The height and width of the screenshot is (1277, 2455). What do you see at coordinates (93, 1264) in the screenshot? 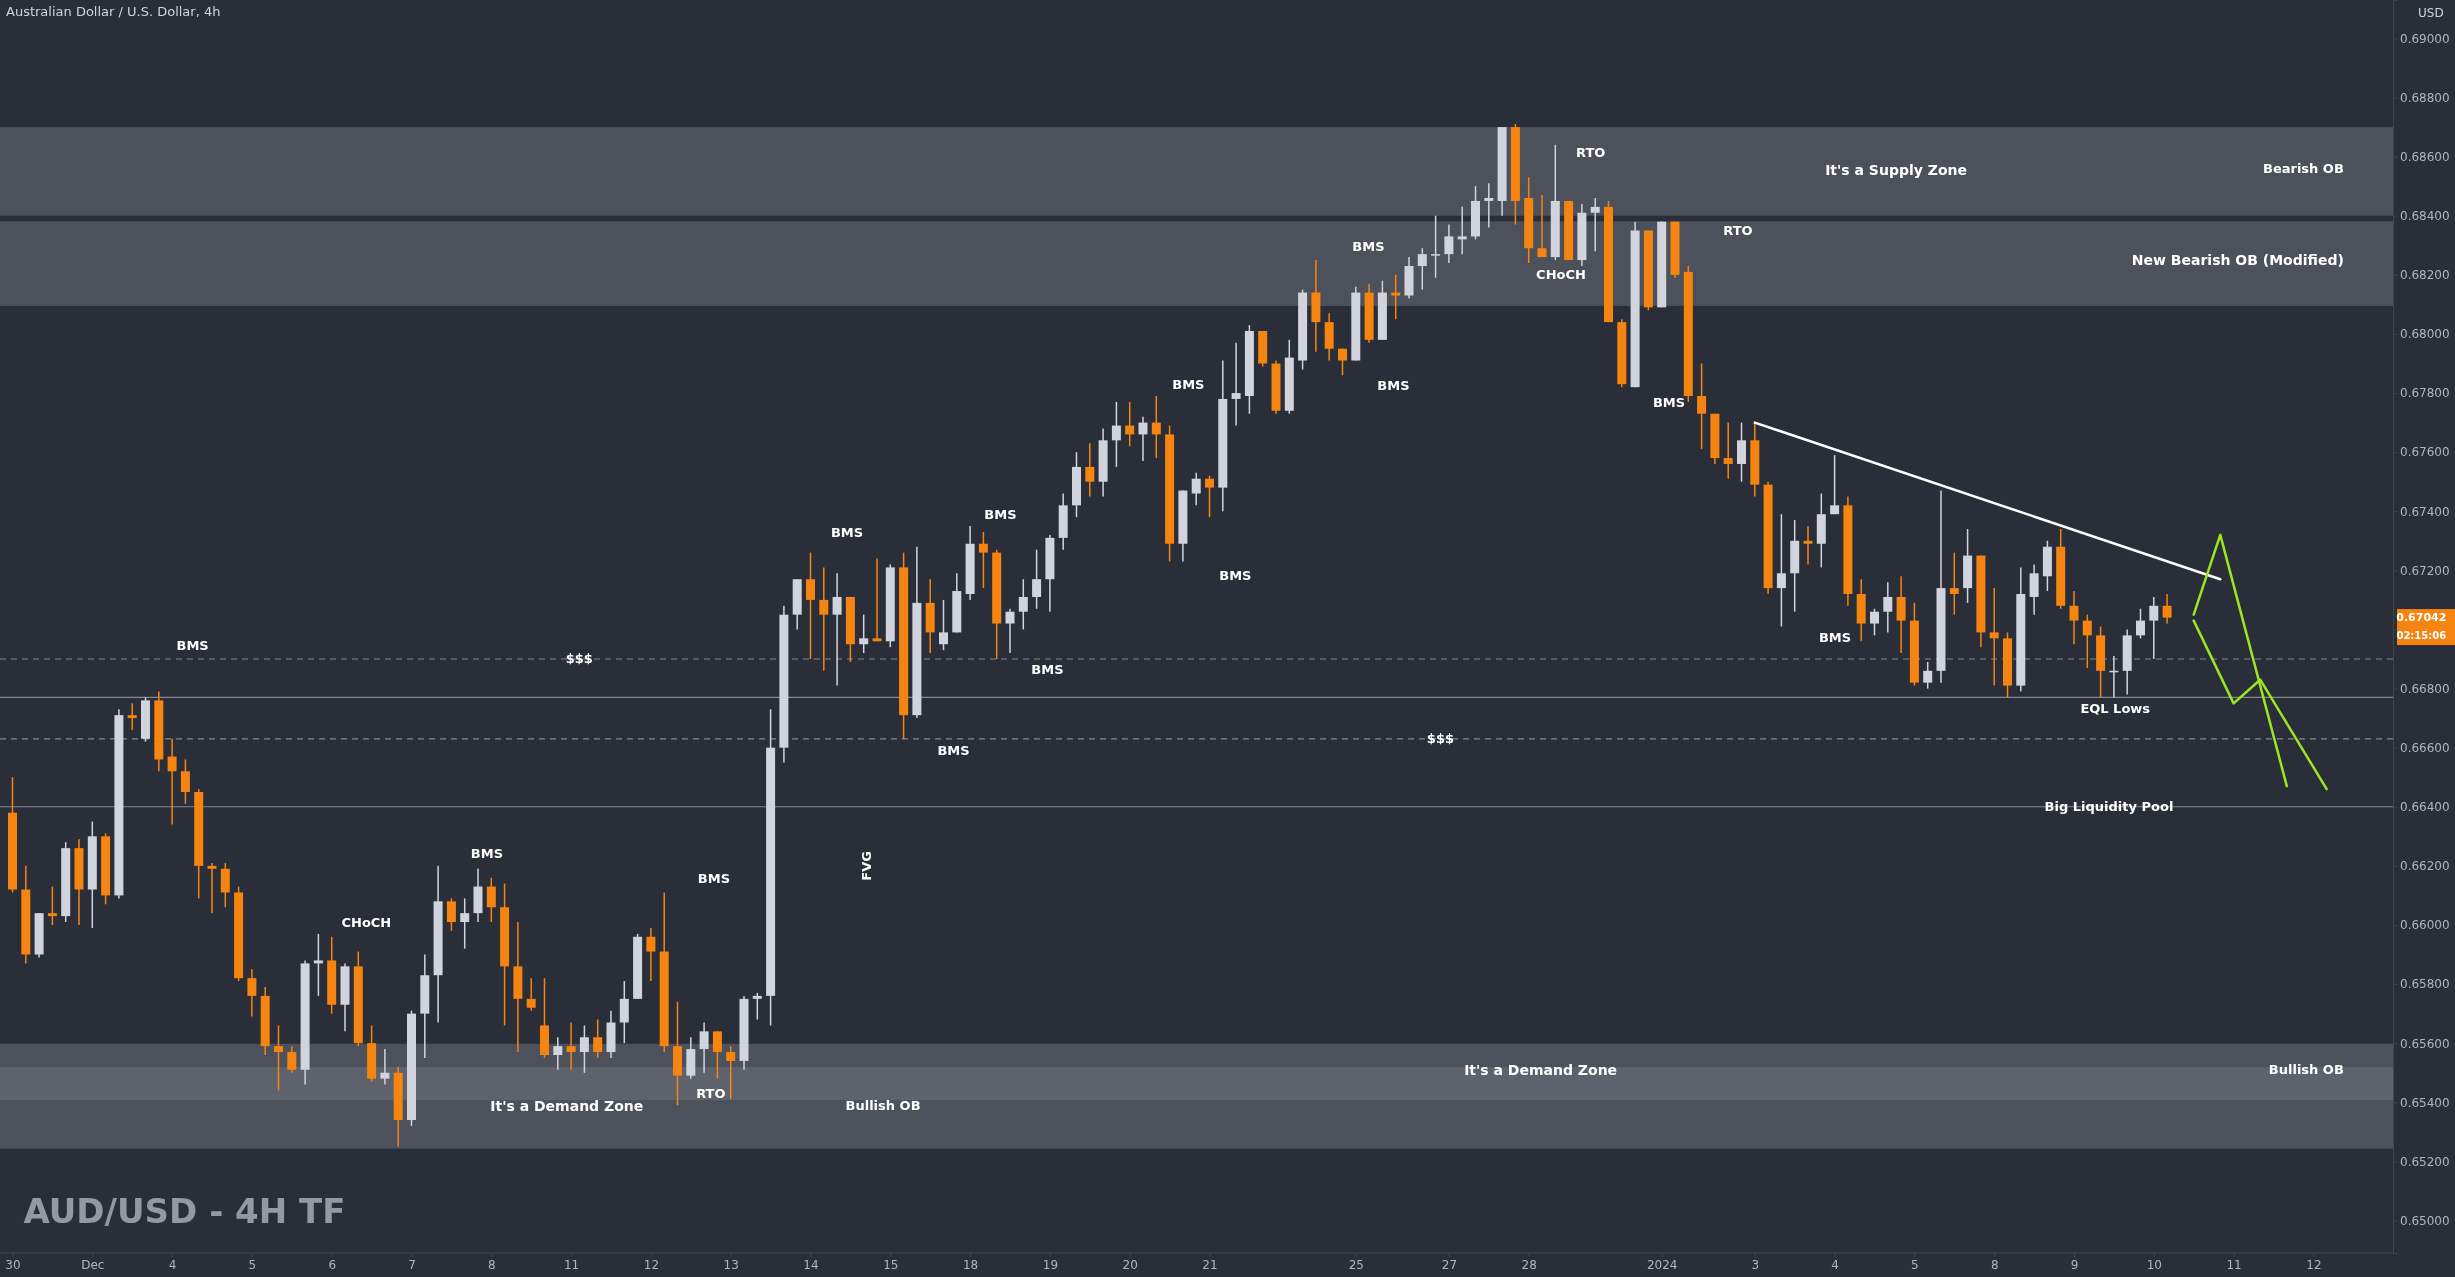
I see `x-tick-label: Dec` at bounding box center [93, 1264].